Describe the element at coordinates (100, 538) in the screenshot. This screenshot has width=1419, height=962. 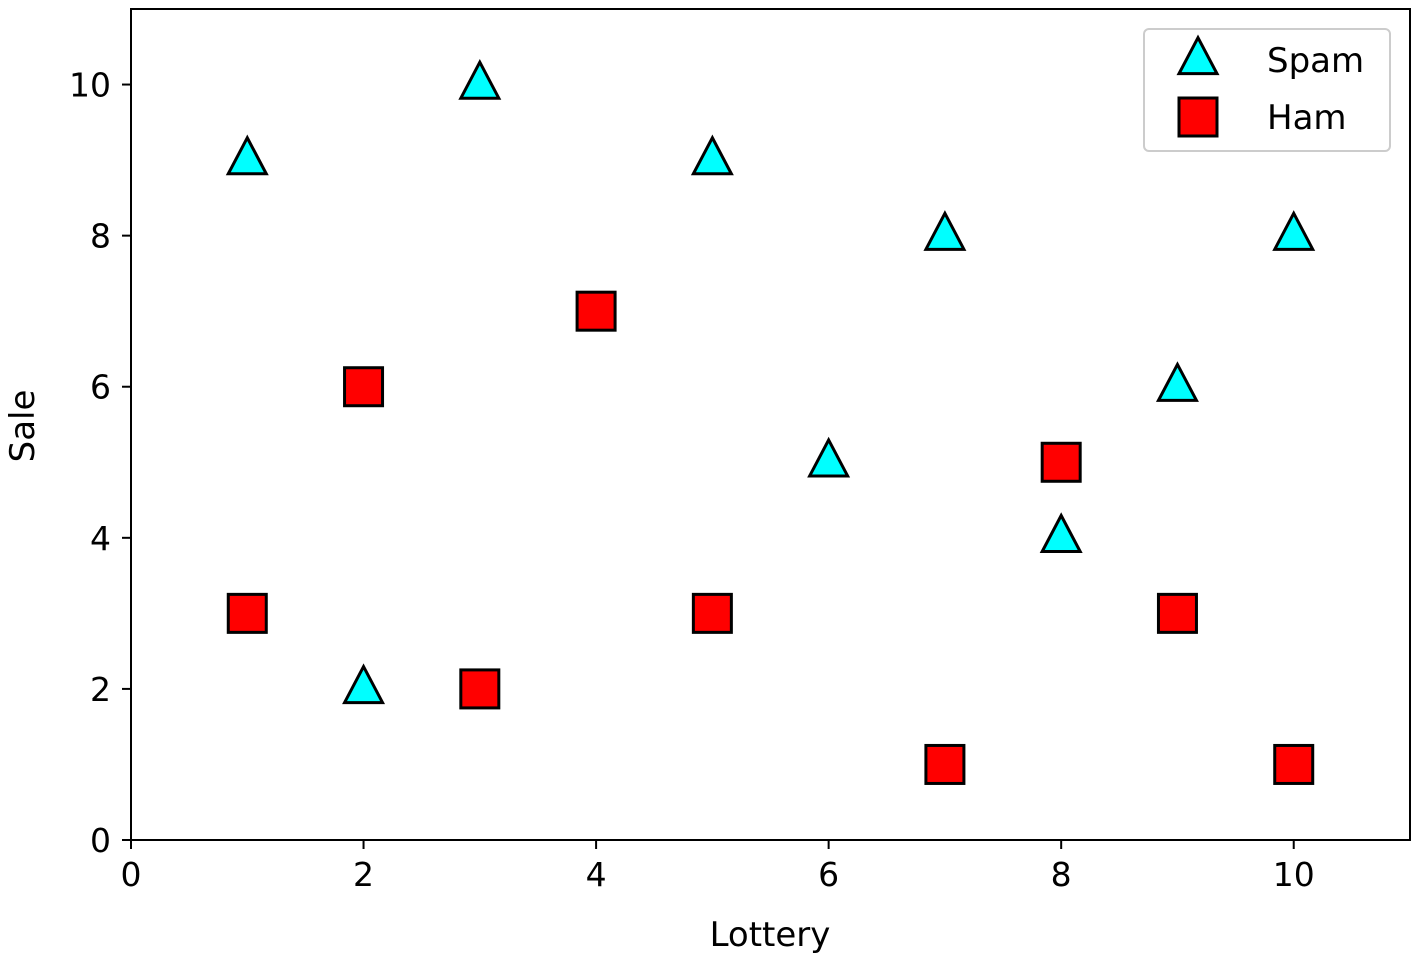
I see `y-tick-label: 4` at that location.